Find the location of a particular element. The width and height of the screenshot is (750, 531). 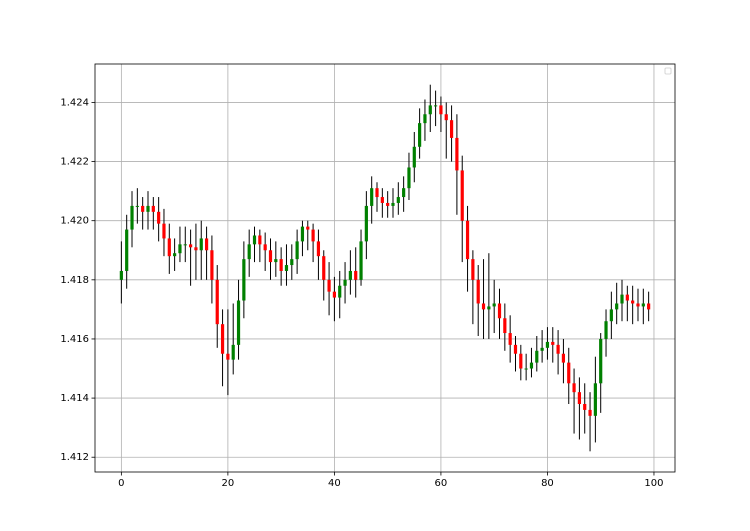

x-tick-label: 80 is located at coordinates (547, 483).